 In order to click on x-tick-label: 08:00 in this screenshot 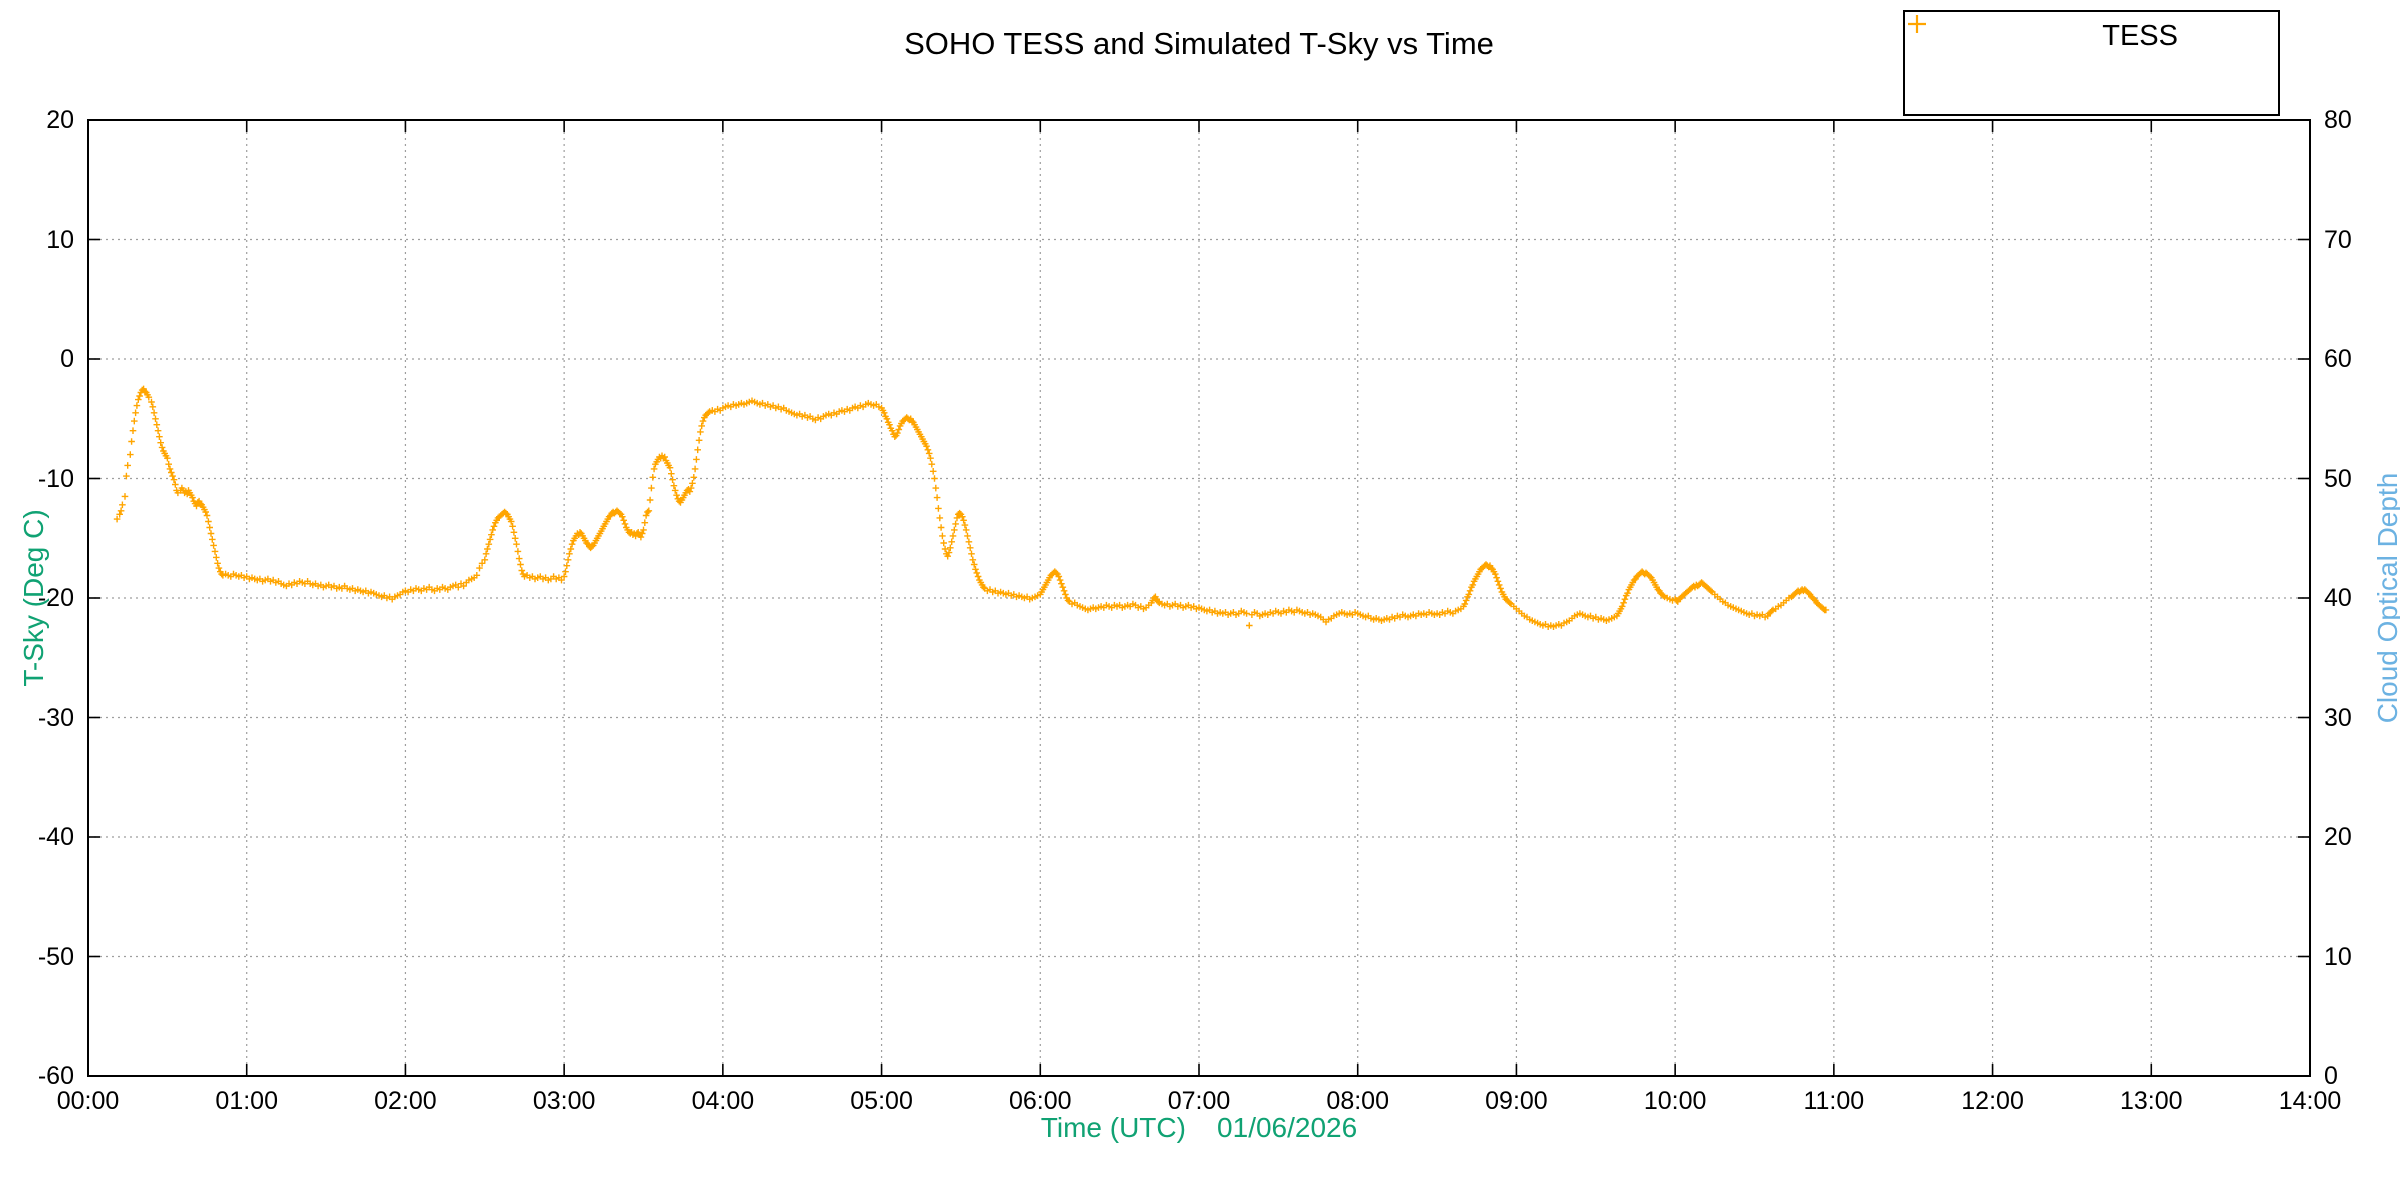, I will do `click(1357, 1101)`.